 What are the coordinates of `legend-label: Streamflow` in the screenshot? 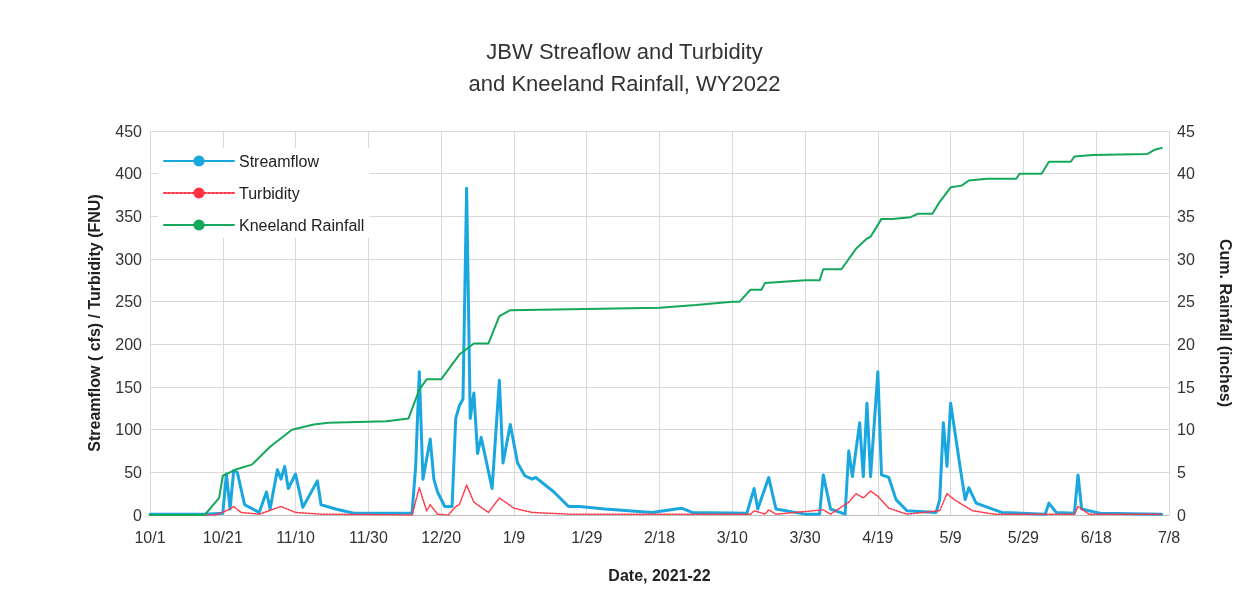 It's located at (279, 161).